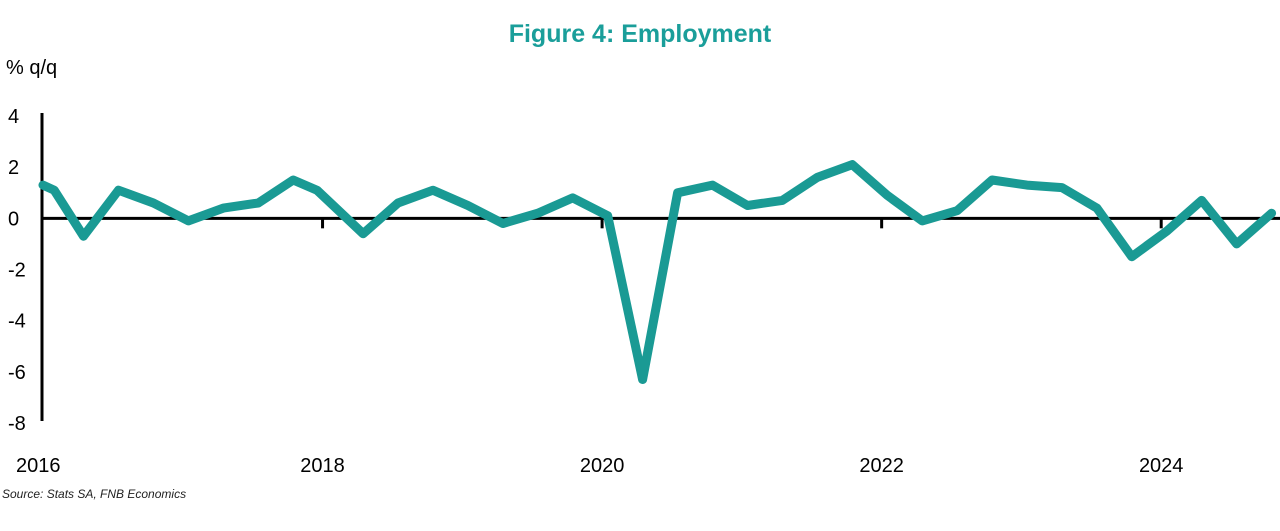 This screenshot has height=531, width=1280. What do you see at coordinates (881, 466) in the screenshot?
I see `x-tick-label: 2022` at bounding box center [881, 466].